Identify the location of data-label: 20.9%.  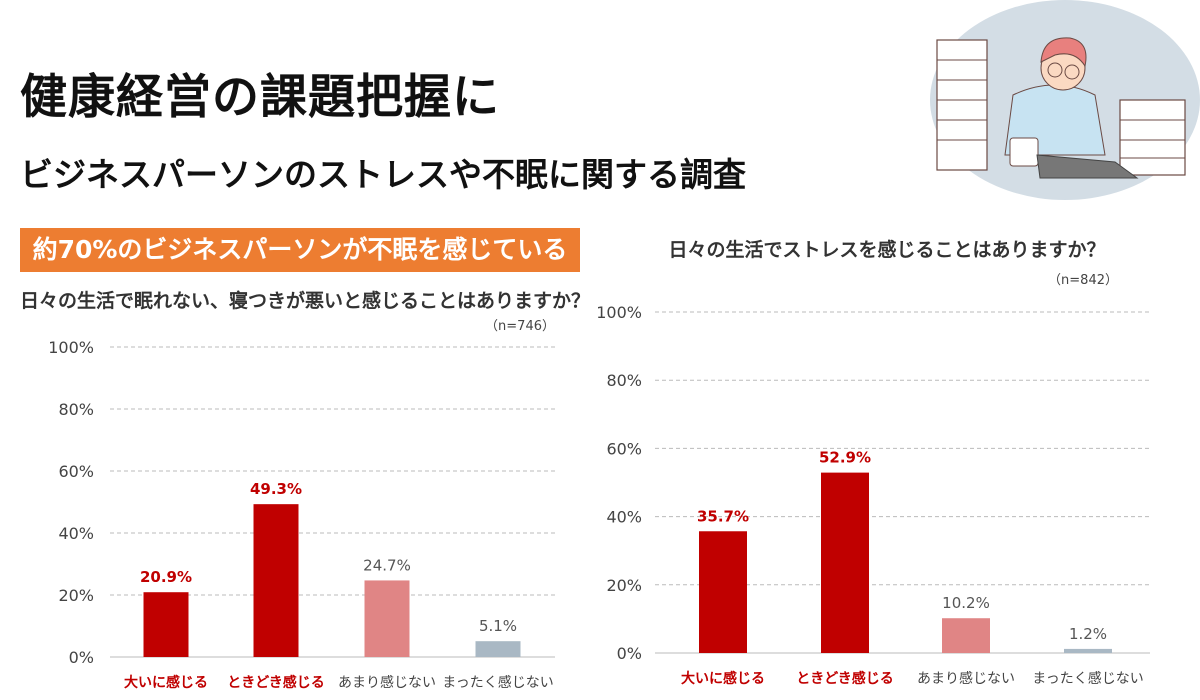
(166, 577).